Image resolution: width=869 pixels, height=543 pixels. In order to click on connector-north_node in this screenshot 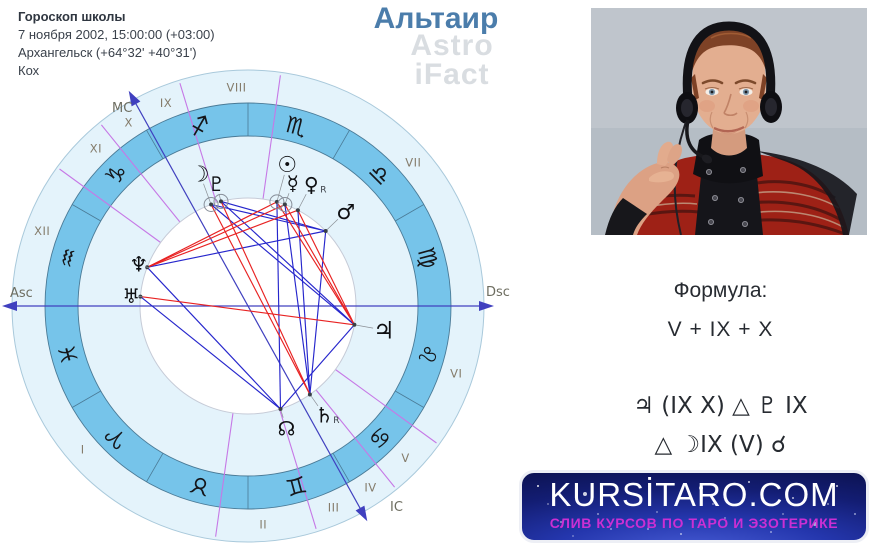, I will do `click(282, 414)`.